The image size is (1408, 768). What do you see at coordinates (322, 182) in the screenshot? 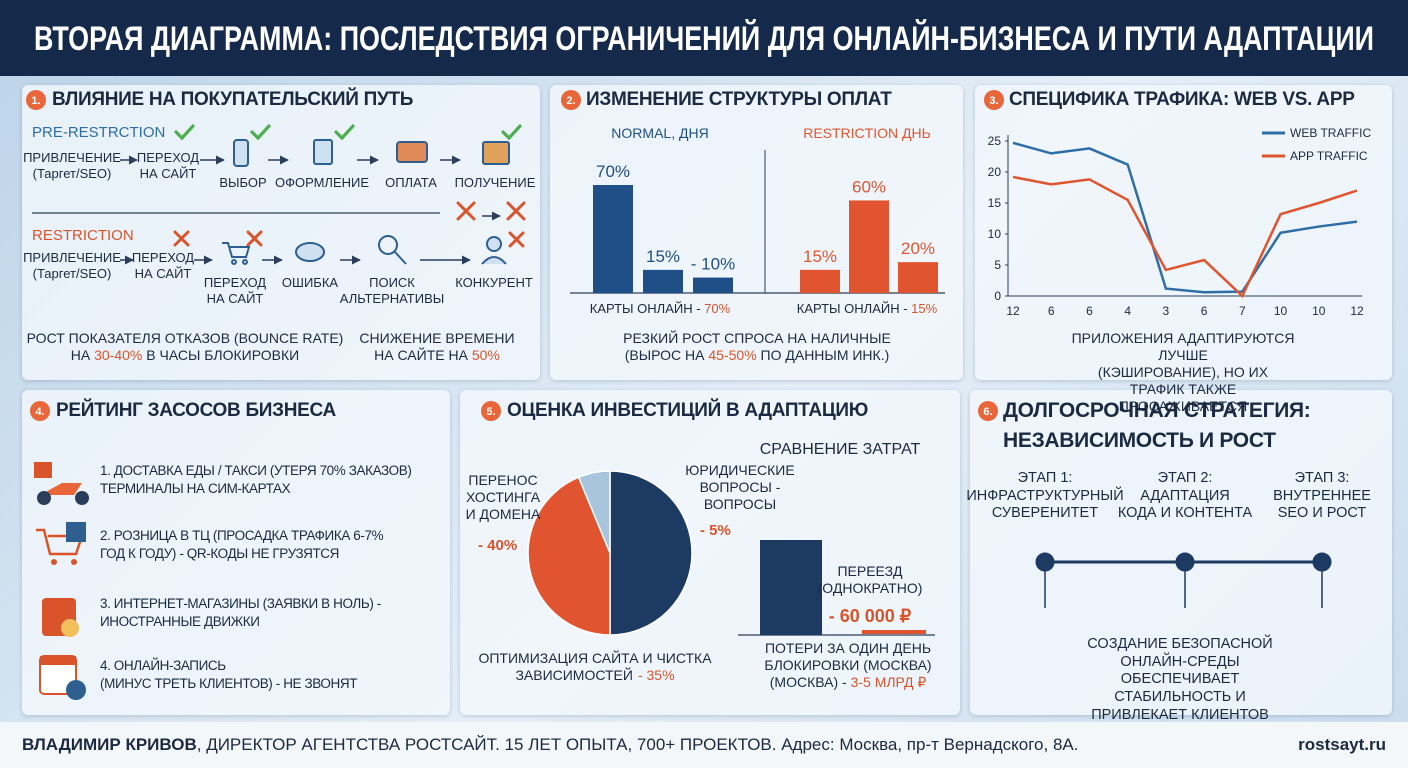
I see `step: ОФОРМЛЕНИЕ` at bounding box center [322, 182].